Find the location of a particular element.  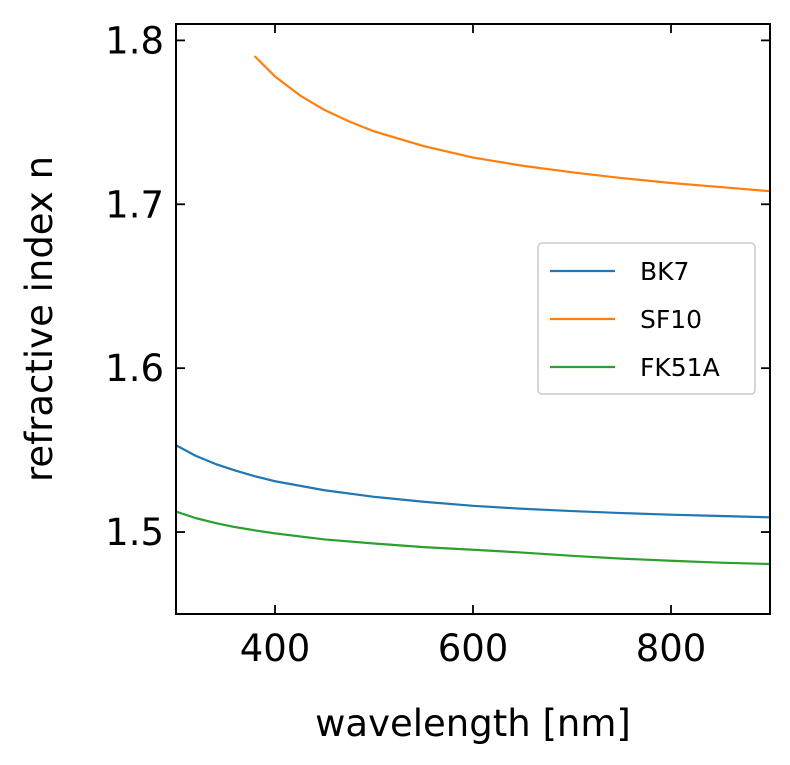

x-tick-label: 400 is located at coordinates (275, 648).